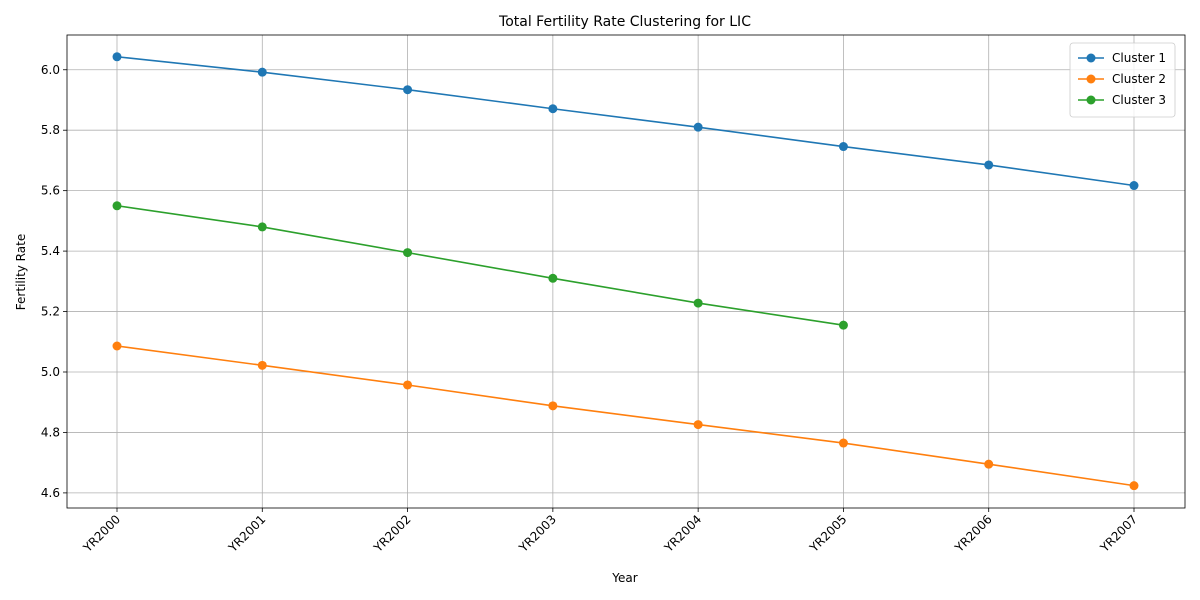 The width and height of the screenshot is (1200, 600). What do you see at coordinates (50, 372) in the screenshot?
I see `y-tick-label: 5.0` at bounding box center [50, 372].